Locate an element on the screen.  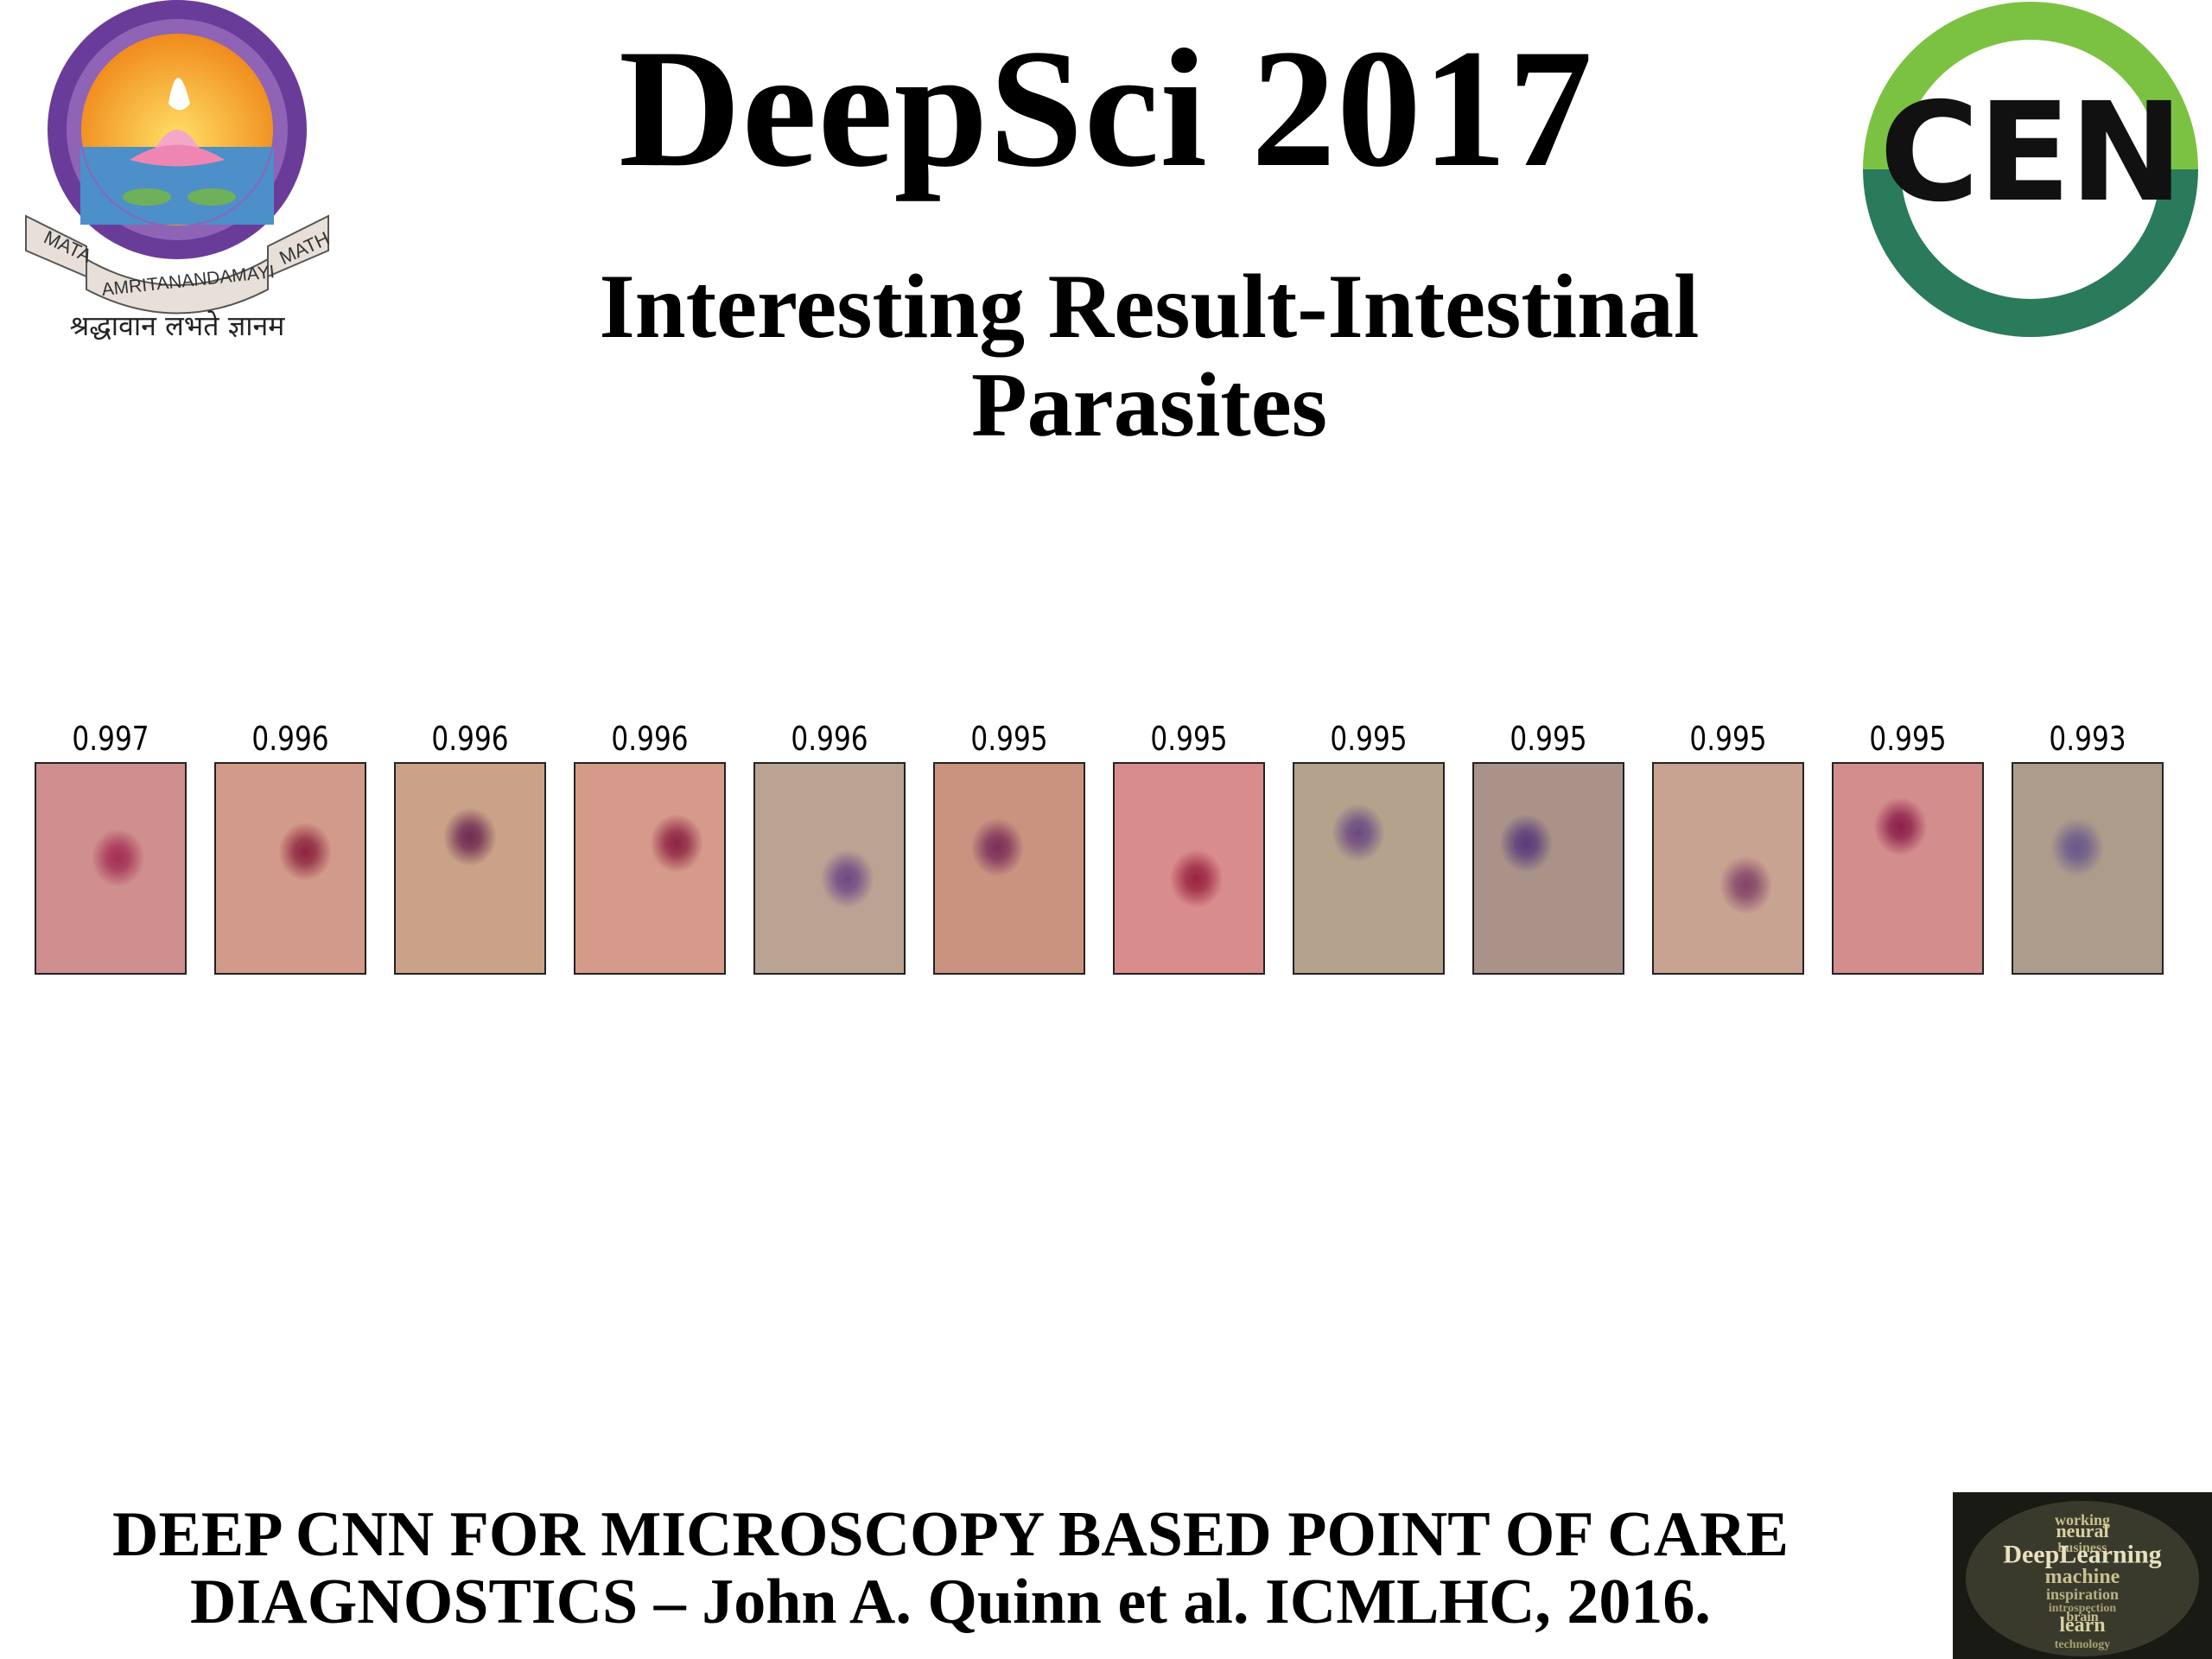
word-cloud-word: DeepLearning is located at coordinates (2082, 1555).